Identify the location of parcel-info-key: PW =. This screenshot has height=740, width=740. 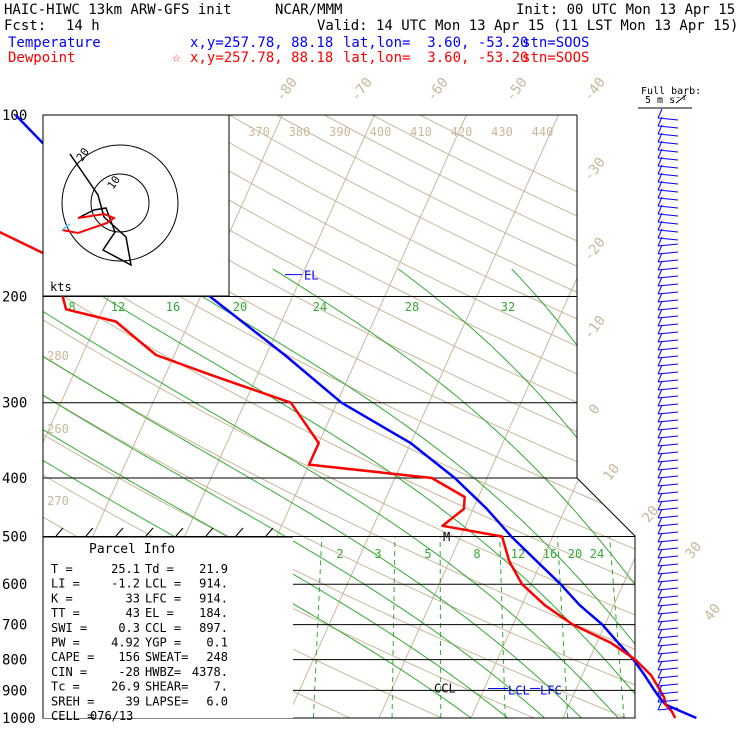
(65, 643).